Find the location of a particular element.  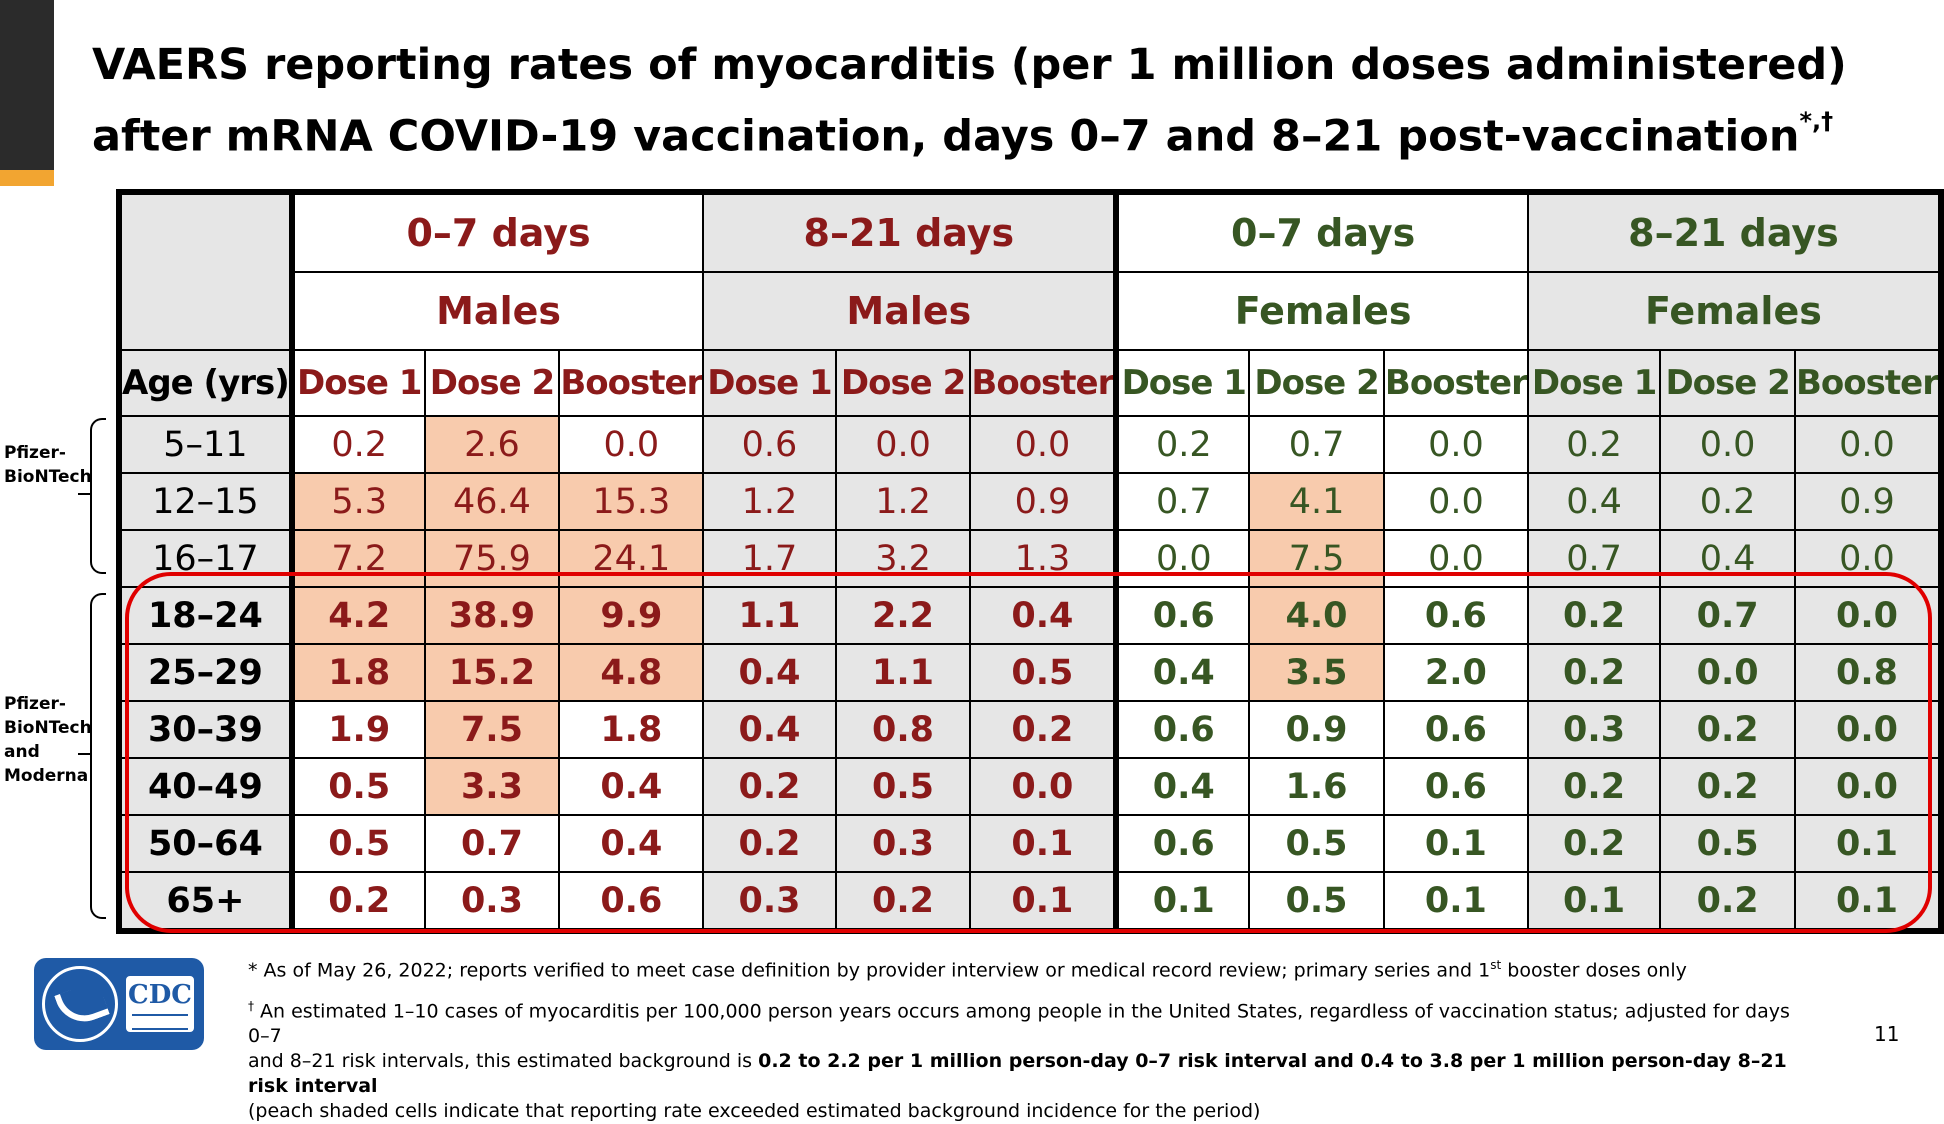

age-cell: 5–11 is located at coordinates (206, 444).